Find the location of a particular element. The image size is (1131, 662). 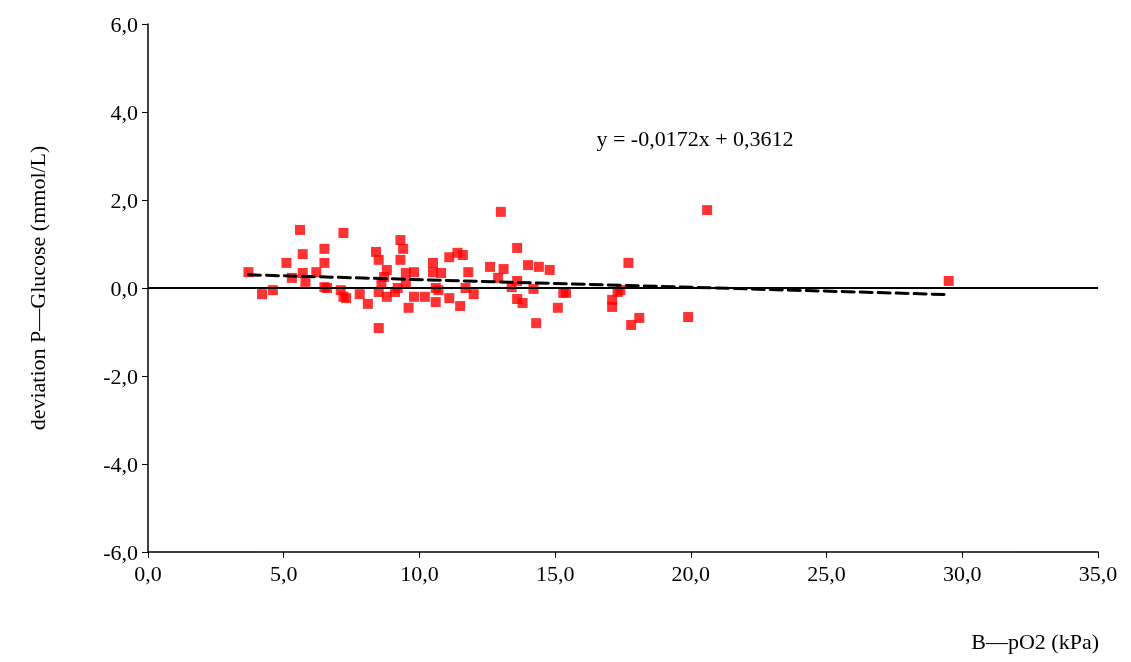

x-tick-label: 5,0 is located at coordinates (283, 573).